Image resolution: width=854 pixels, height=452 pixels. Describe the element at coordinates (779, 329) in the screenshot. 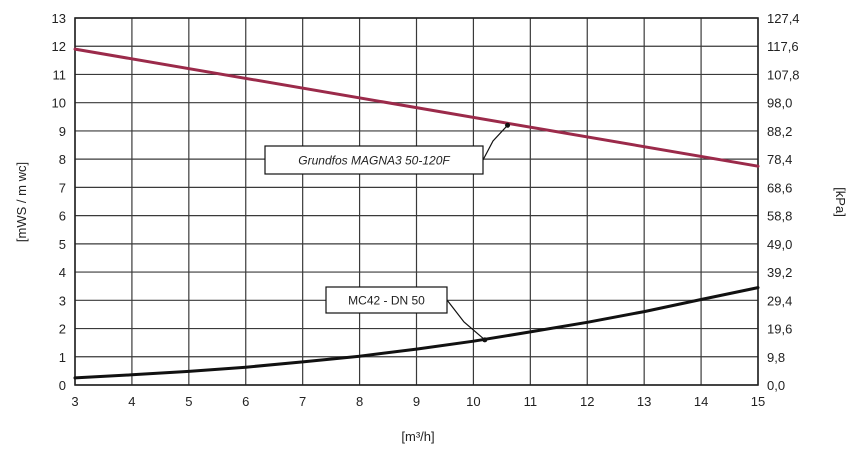

I see `y2-tick-label: 19,6` at that location.